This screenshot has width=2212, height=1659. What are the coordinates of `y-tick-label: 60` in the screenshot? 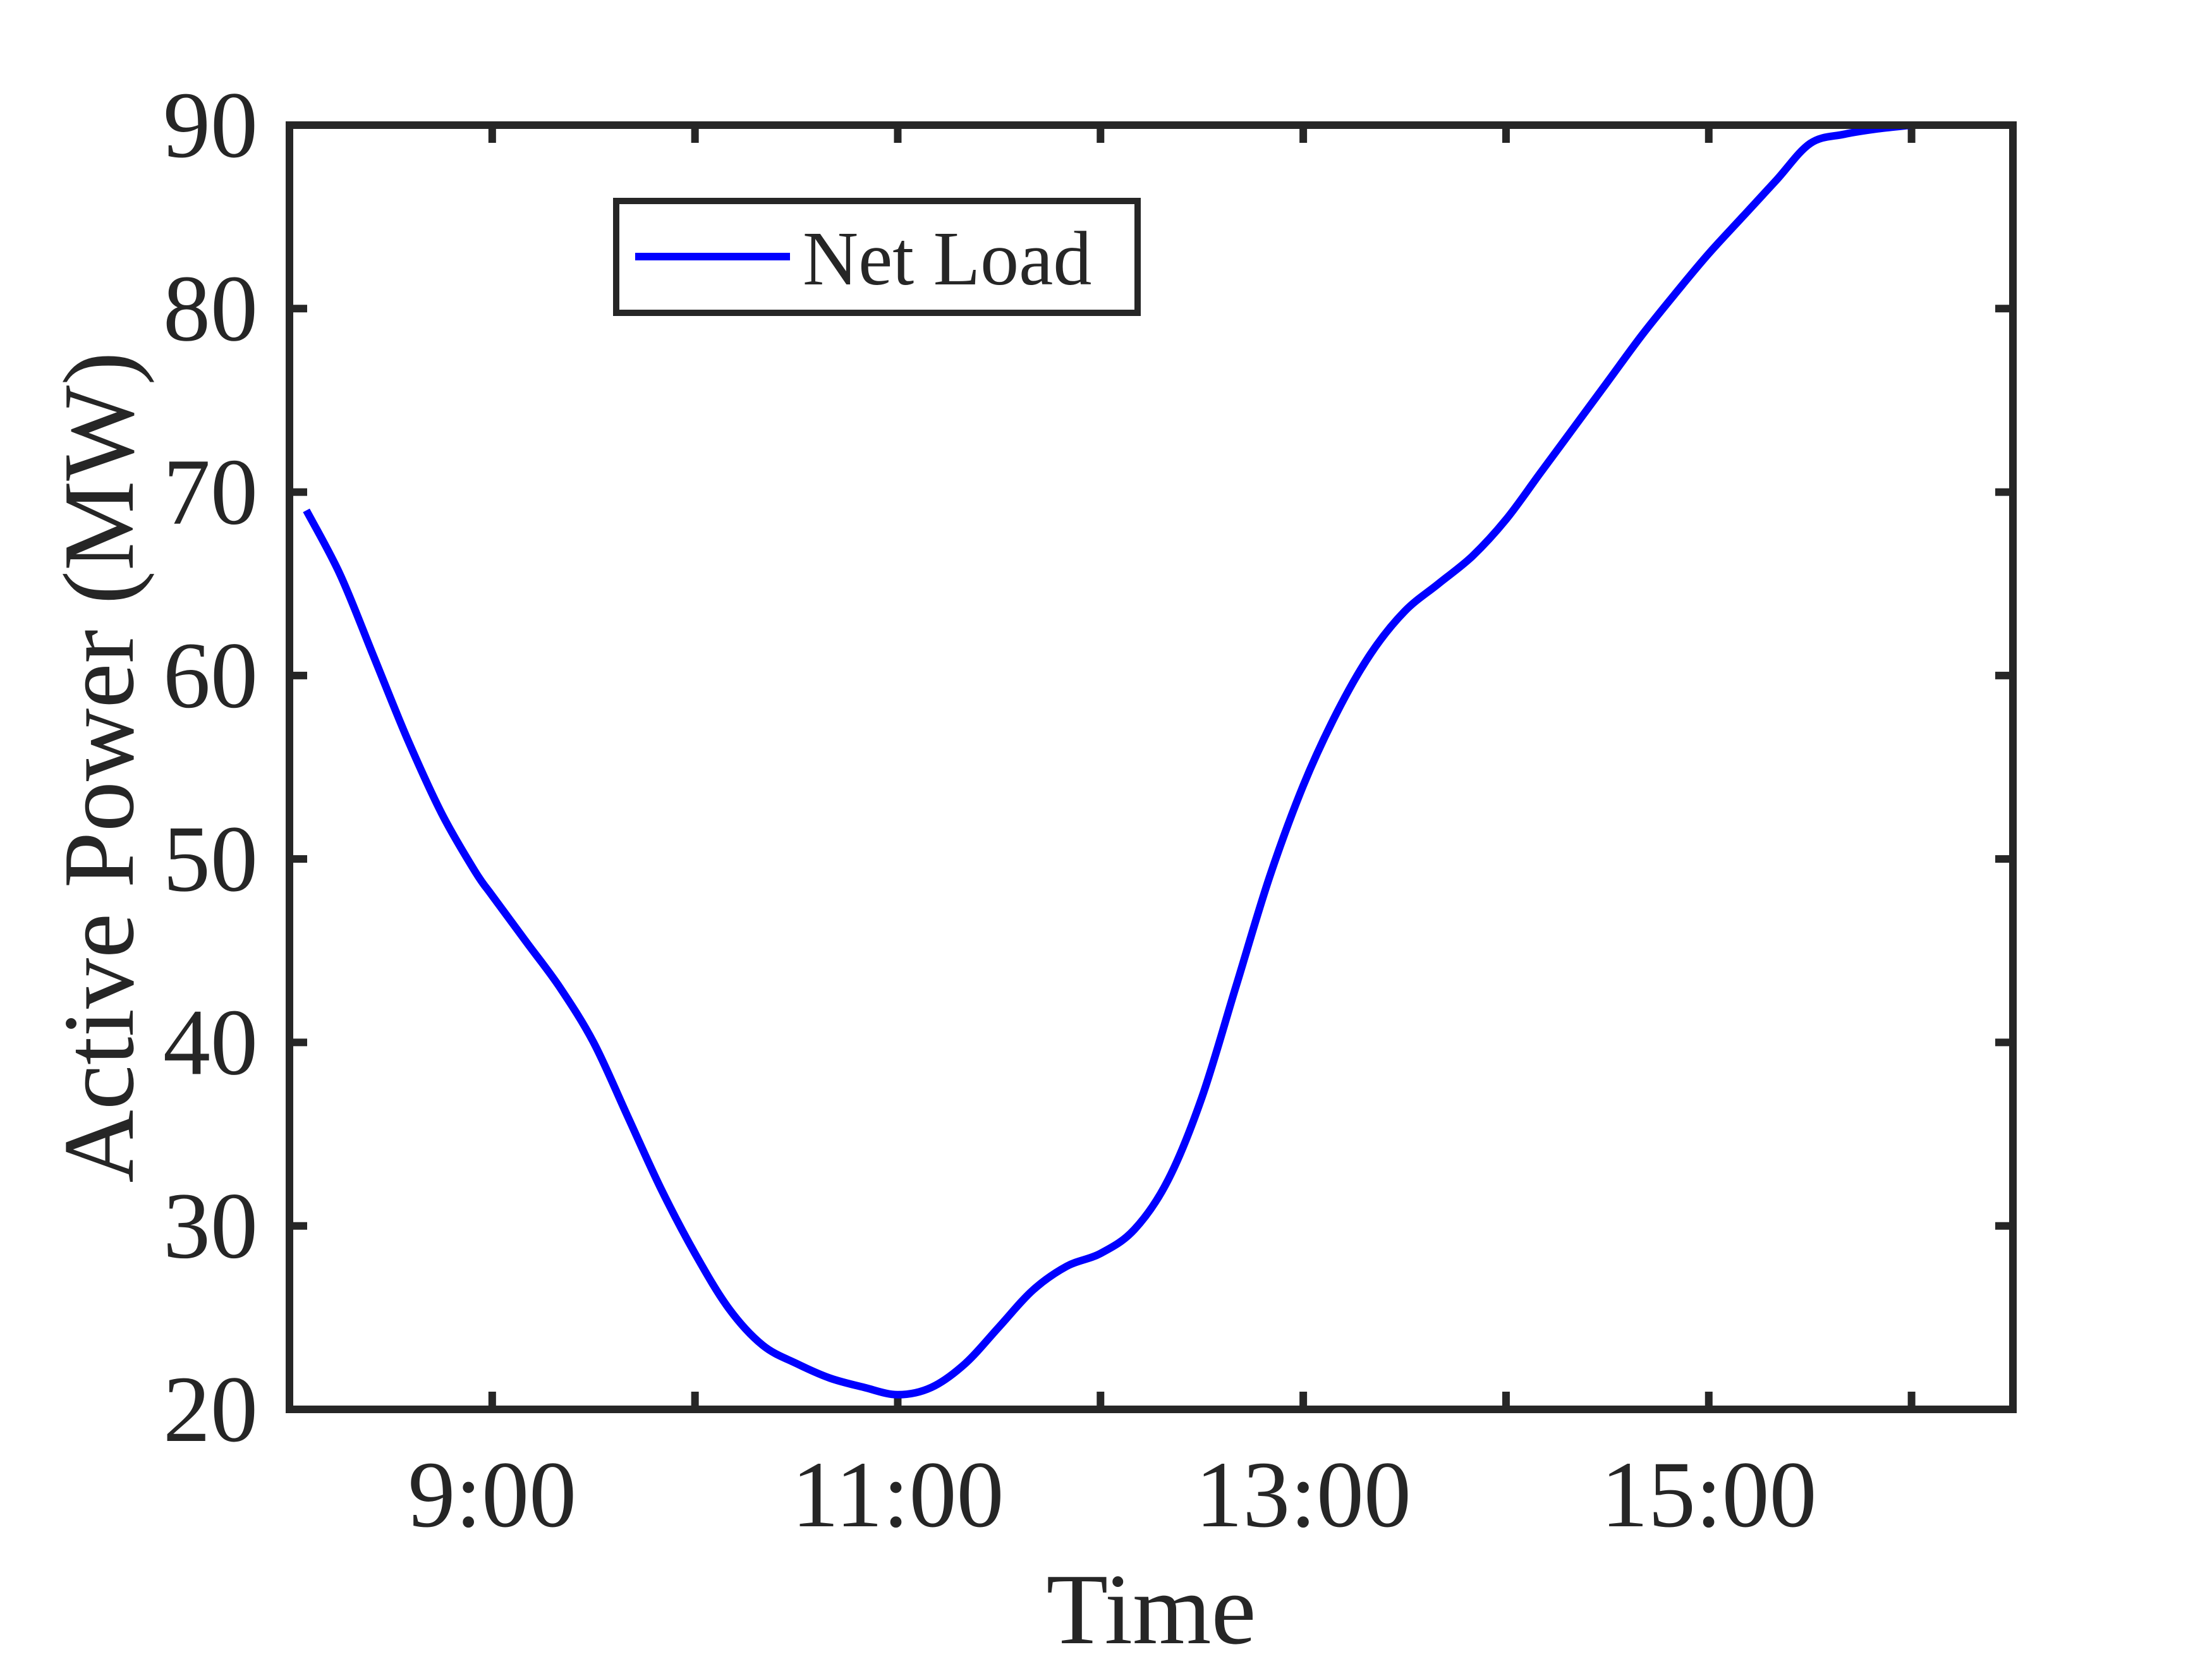 It's located at (210, 676).